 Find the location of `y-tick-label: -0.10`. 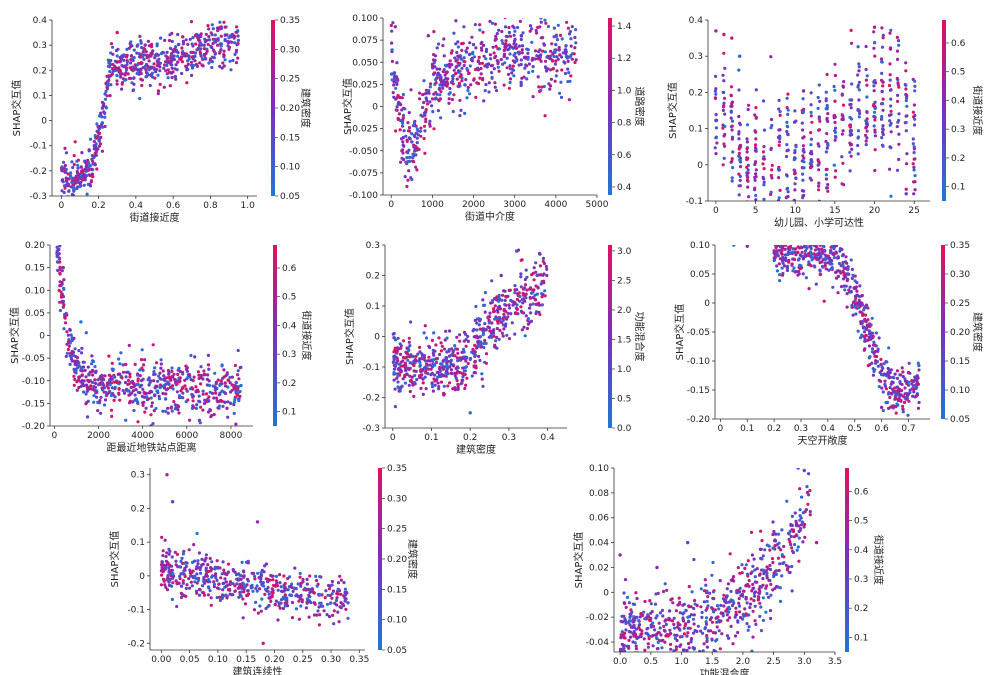

y-tick-label: -0.10 is located at coordinates (34, 382).